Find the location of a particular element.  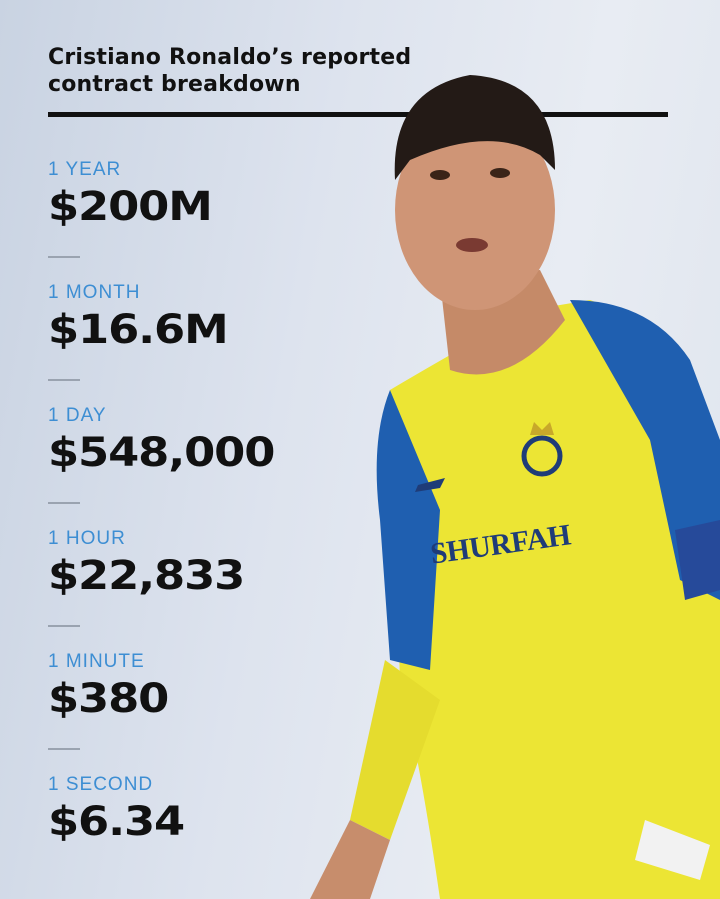

jersey-left-sleeve is located at coordinates (408, 530).